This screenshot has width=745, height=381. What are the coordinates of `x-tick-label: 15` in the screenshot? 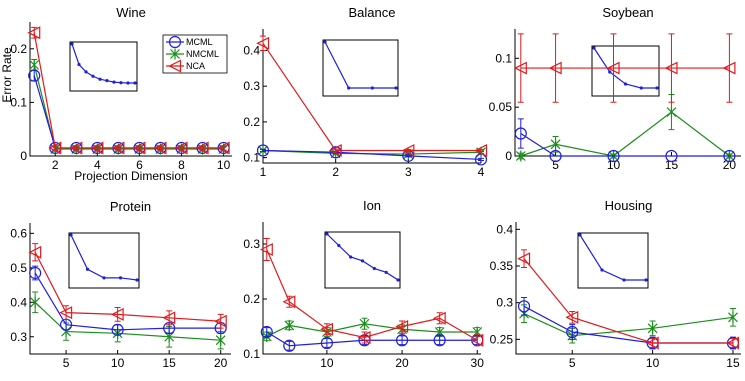 It's located at (169, 363).